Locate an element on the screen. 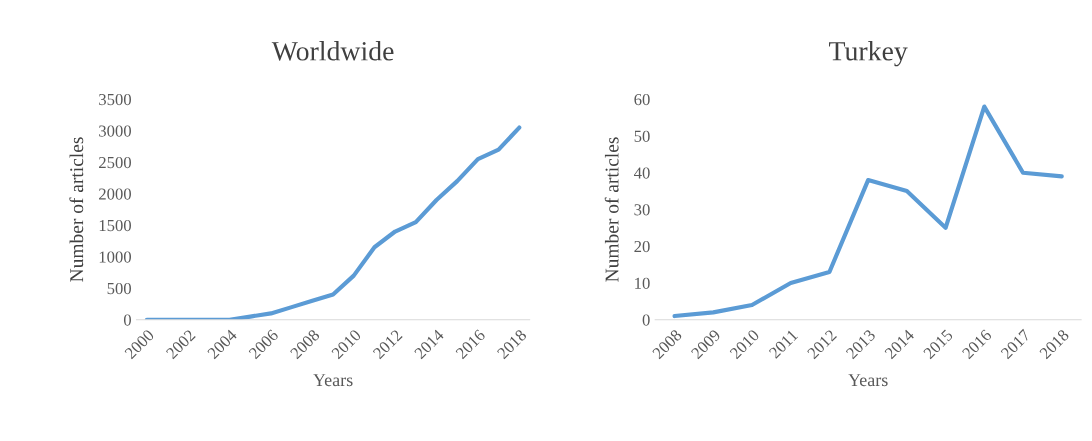 This screenshot has width=1092, height=441. y-tick-label: 20 is located at coordinates (642, 246).